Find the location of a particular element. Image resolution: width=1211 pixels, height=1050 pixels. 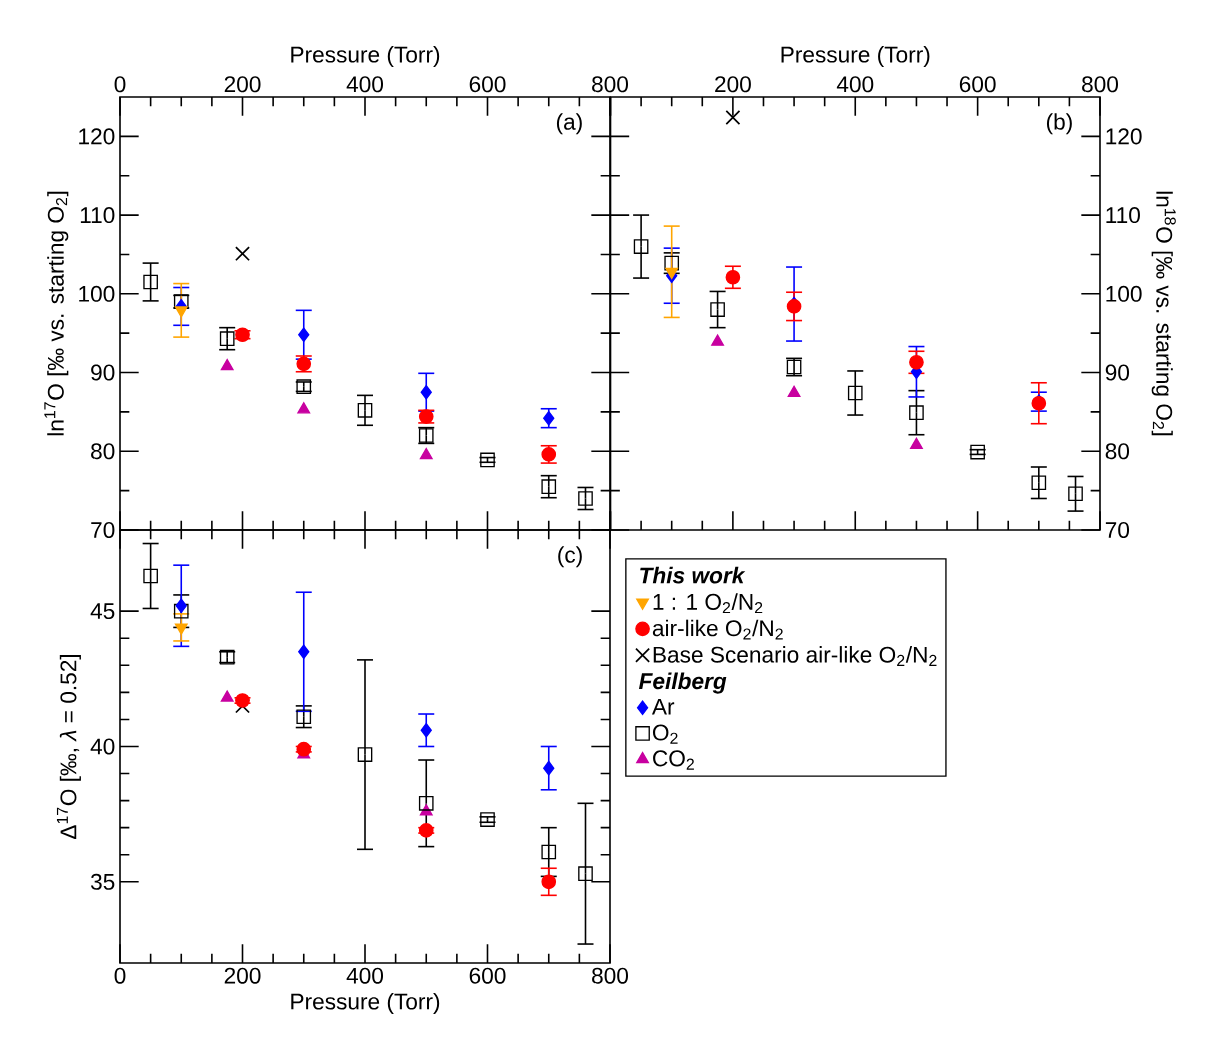

legend-label: Base Scenario air-like O$_{2}$/N$_{2}$ is located at coordinates (795, 656).